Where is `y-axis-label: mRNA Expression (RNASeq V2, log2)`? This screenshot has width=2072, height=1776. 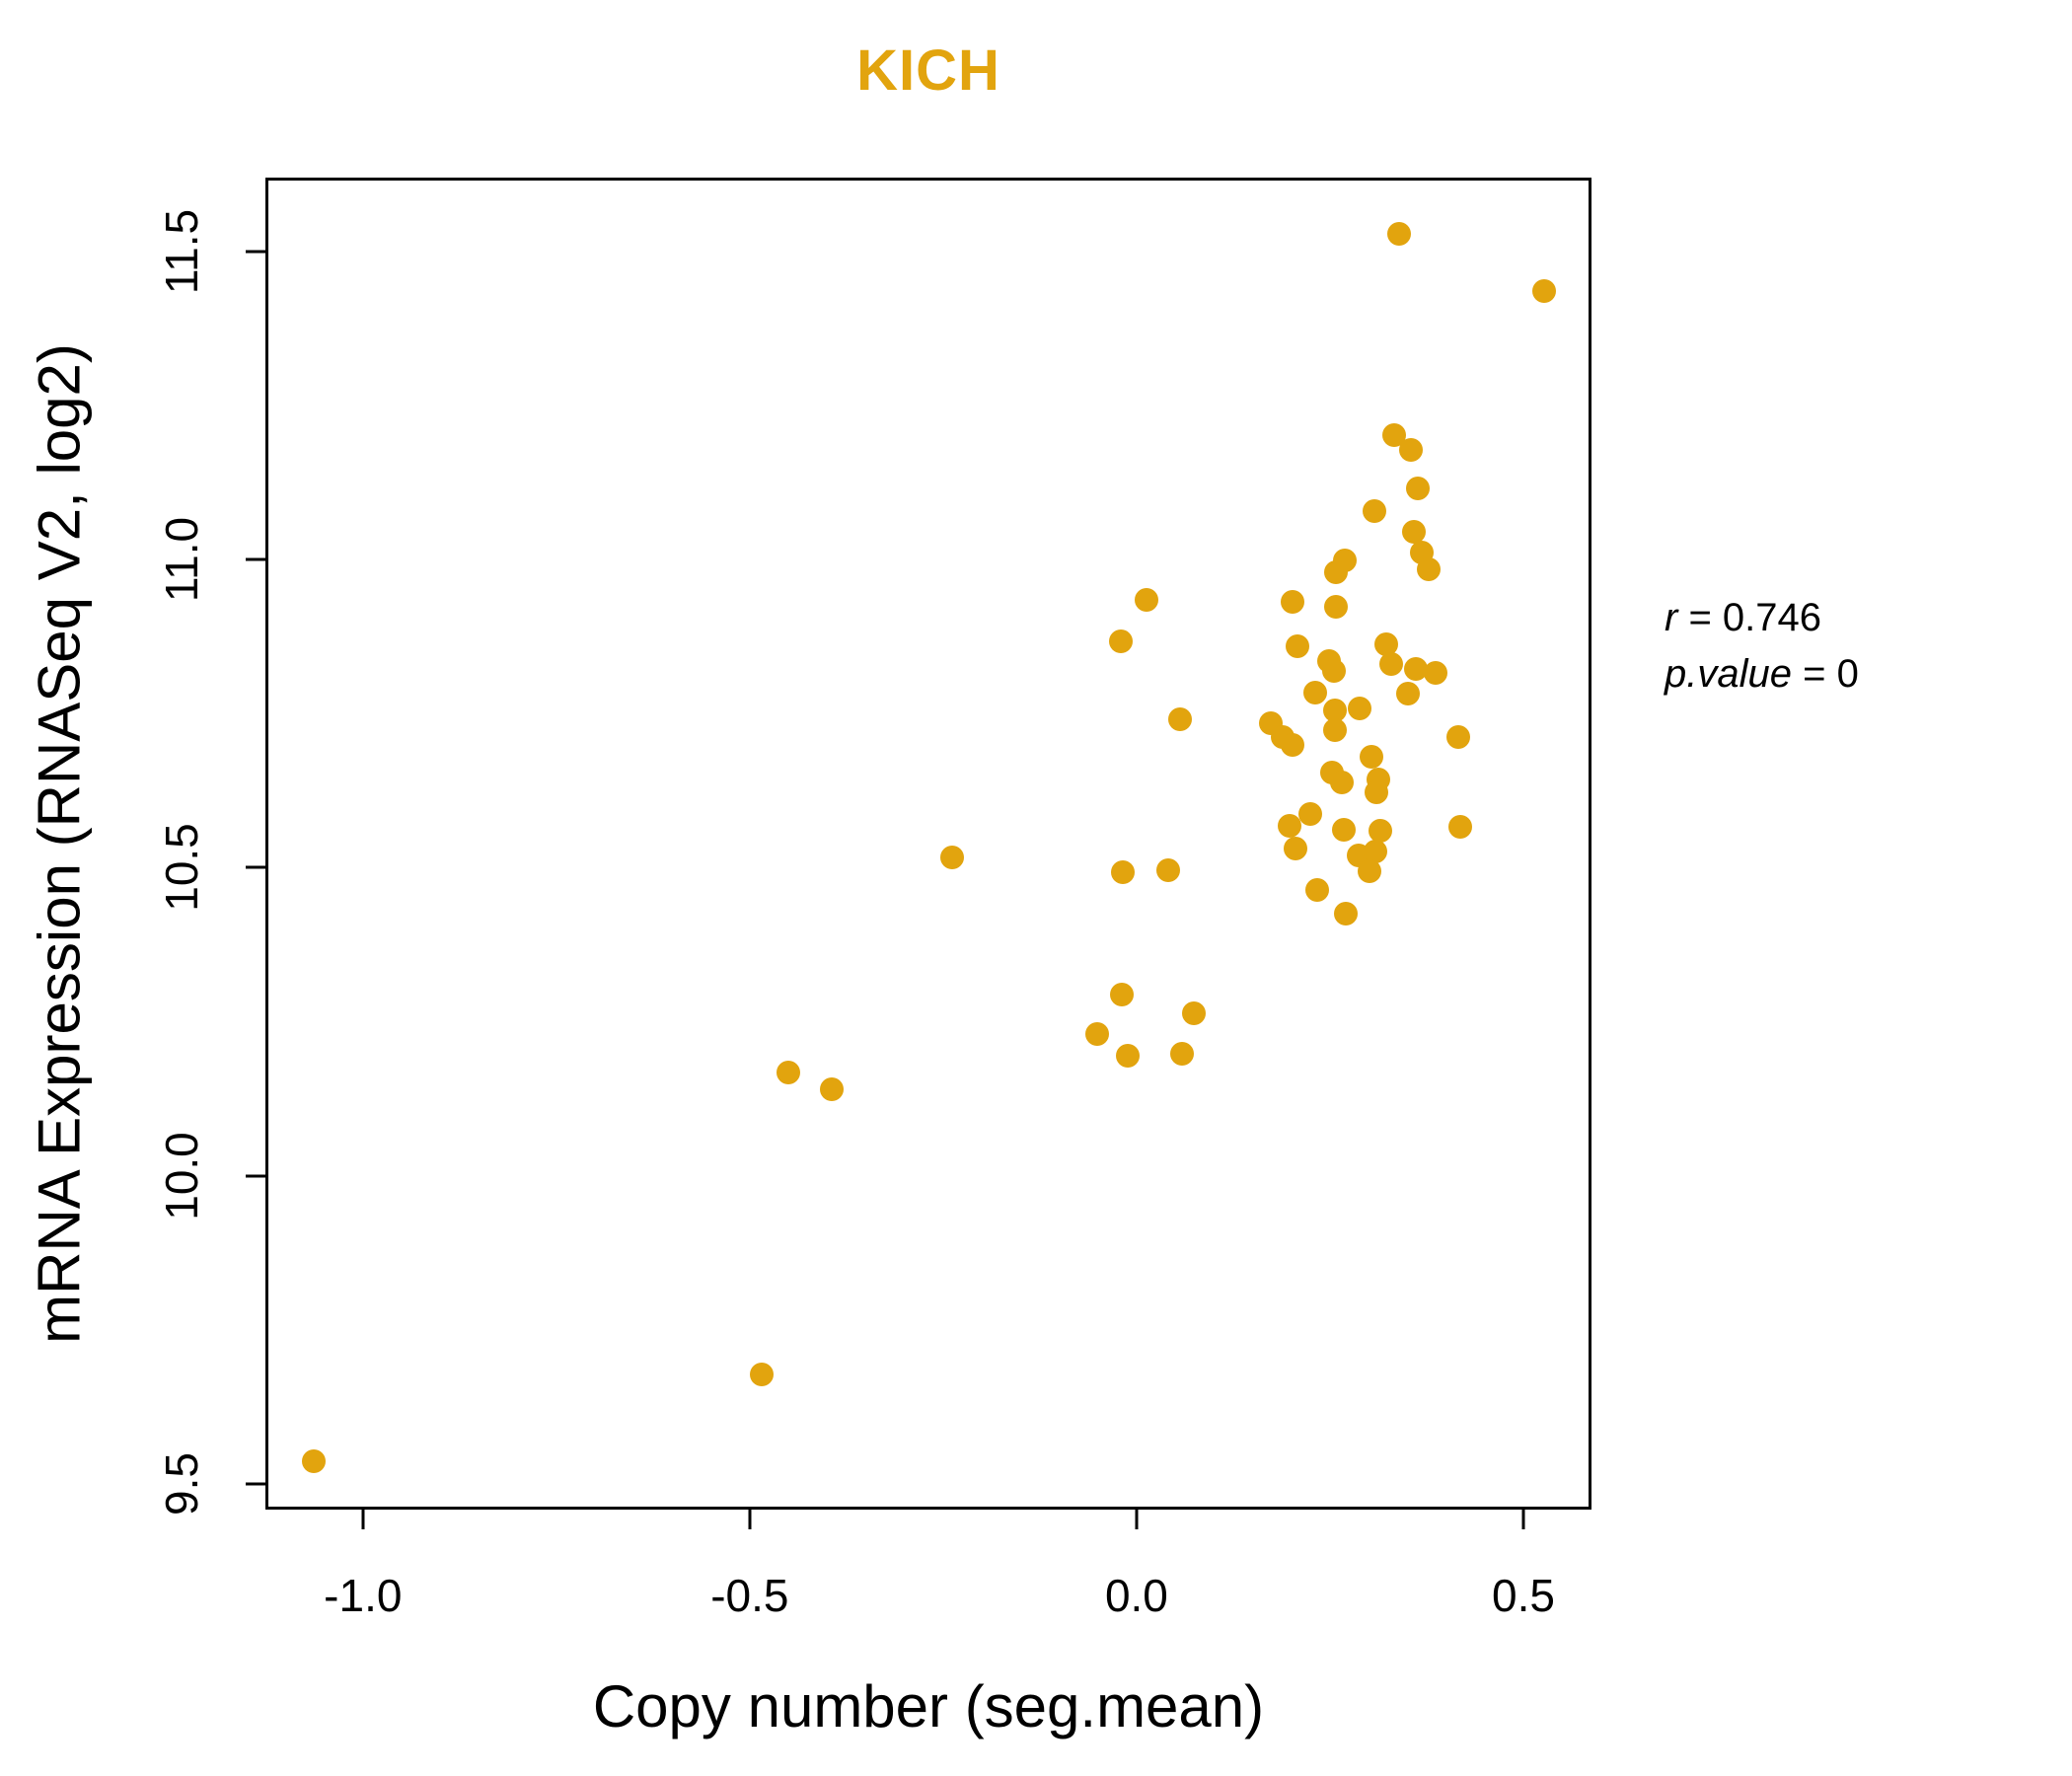 y-axis-label: mRNA Expression (RNASeq V2, log2) is located at coordinates (60, 844).